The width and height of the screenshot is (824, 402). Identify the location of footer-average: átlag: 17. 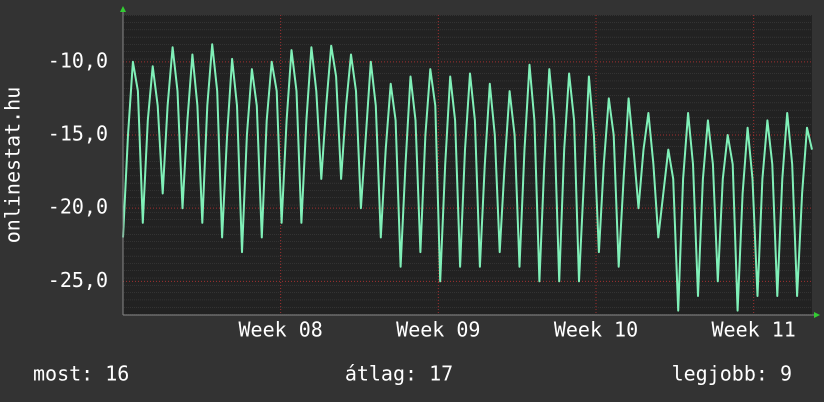
(399, 374).